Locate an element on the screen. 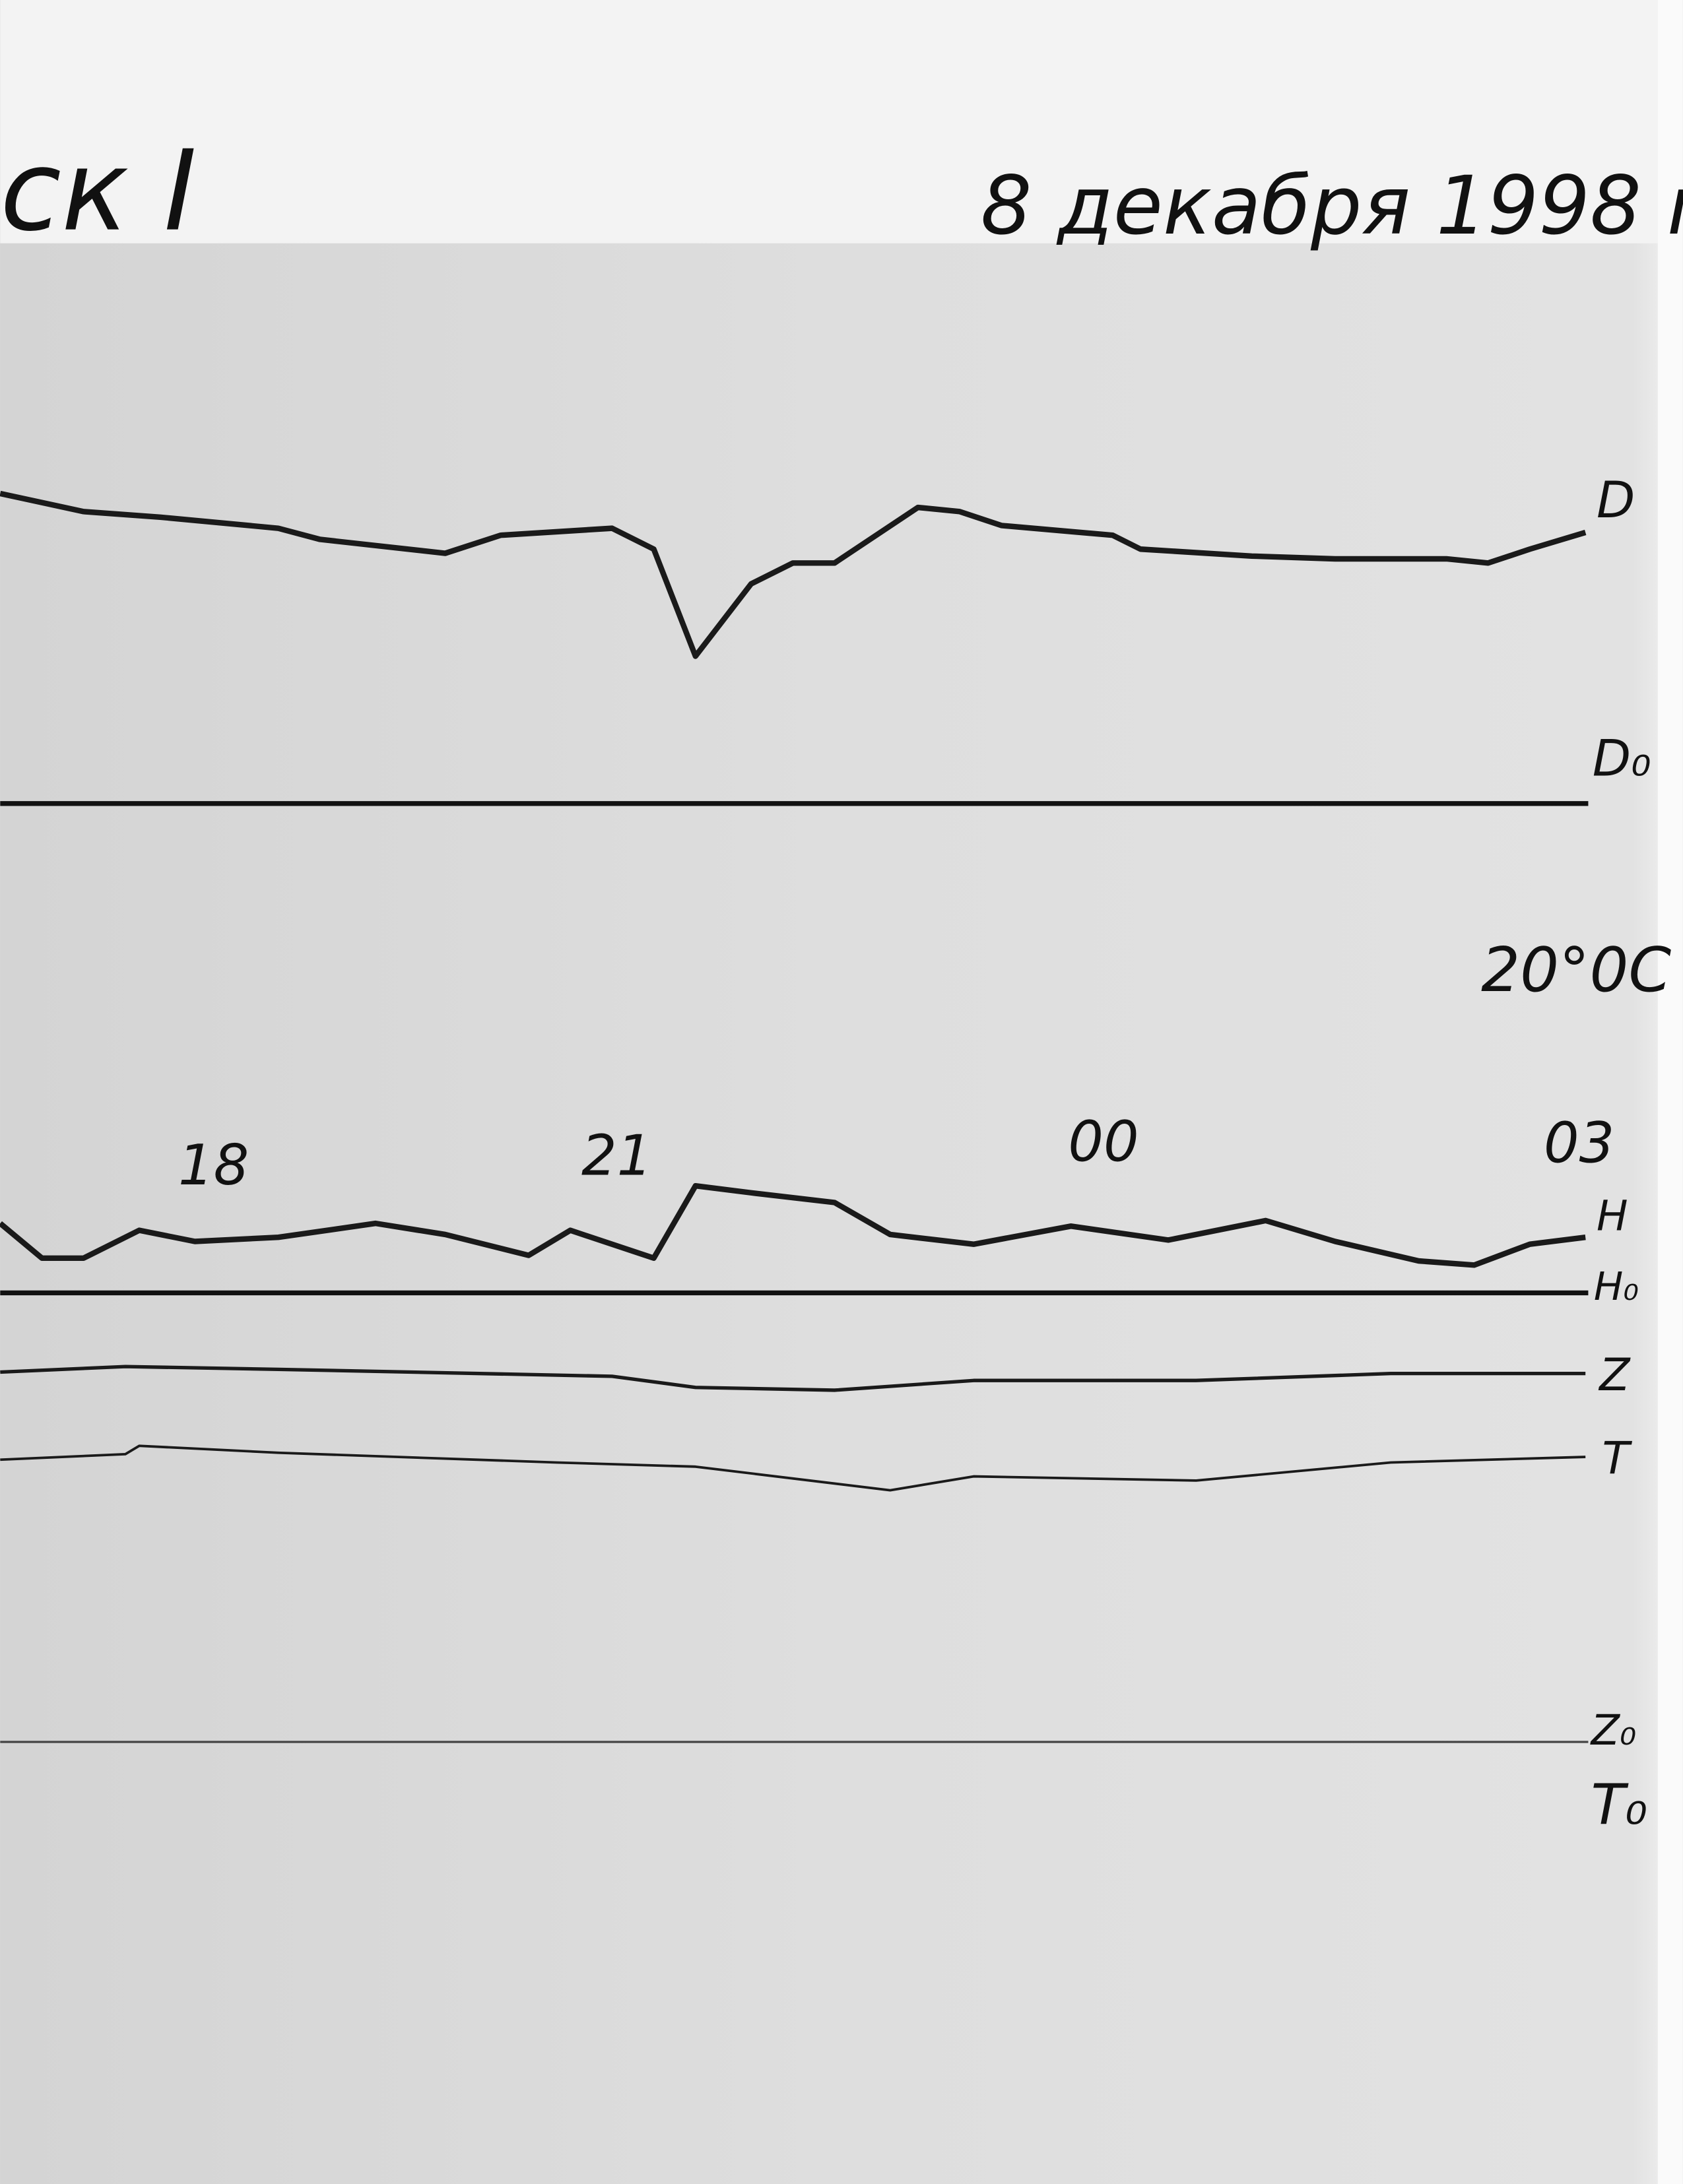 Image resolution: width=1683 pixels, height=2184 pixels. trace-label: H is located at coordinates (1612, 1216).